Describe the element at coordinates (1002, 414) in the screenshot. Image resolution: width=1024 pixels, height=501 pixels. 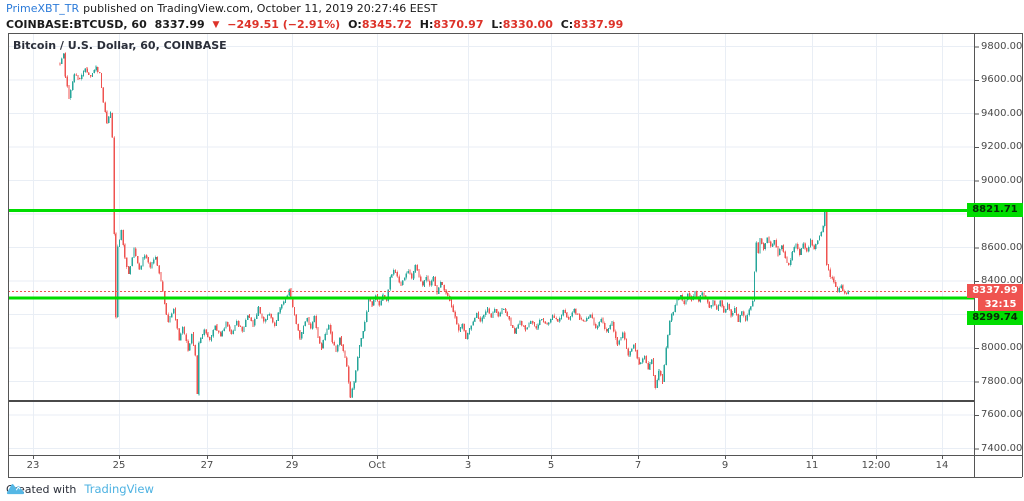
I see `price-axis-tick: 7600.00` at that location.